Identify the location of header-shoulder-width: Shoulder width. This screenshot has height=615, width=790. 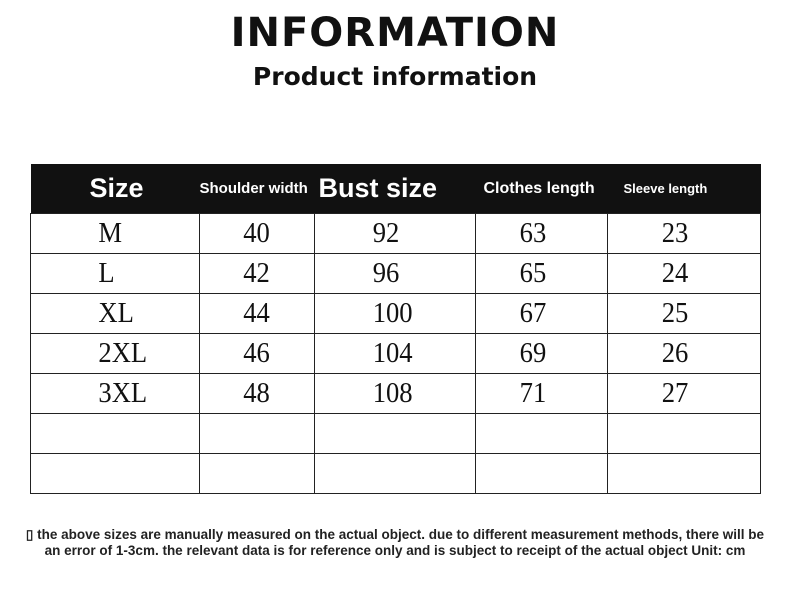
(257, 189).